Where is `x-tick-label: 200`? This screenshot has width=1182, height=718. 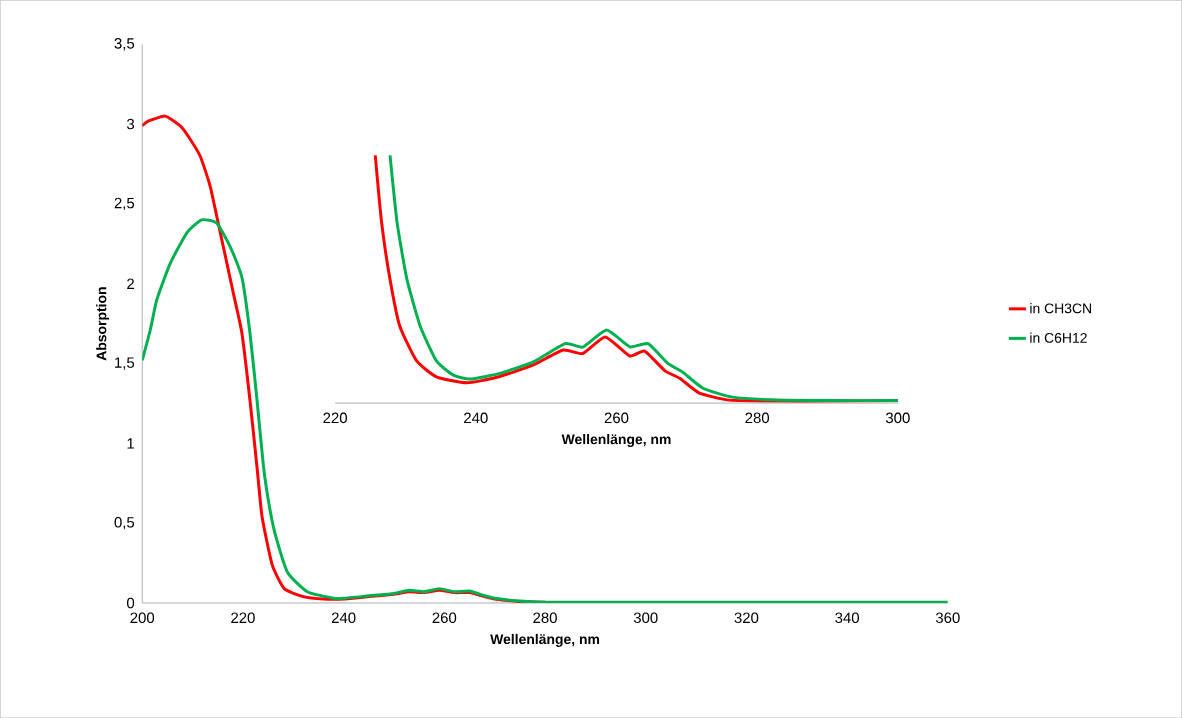
x-tick-label: 200 is located at coordinates (142, 617).